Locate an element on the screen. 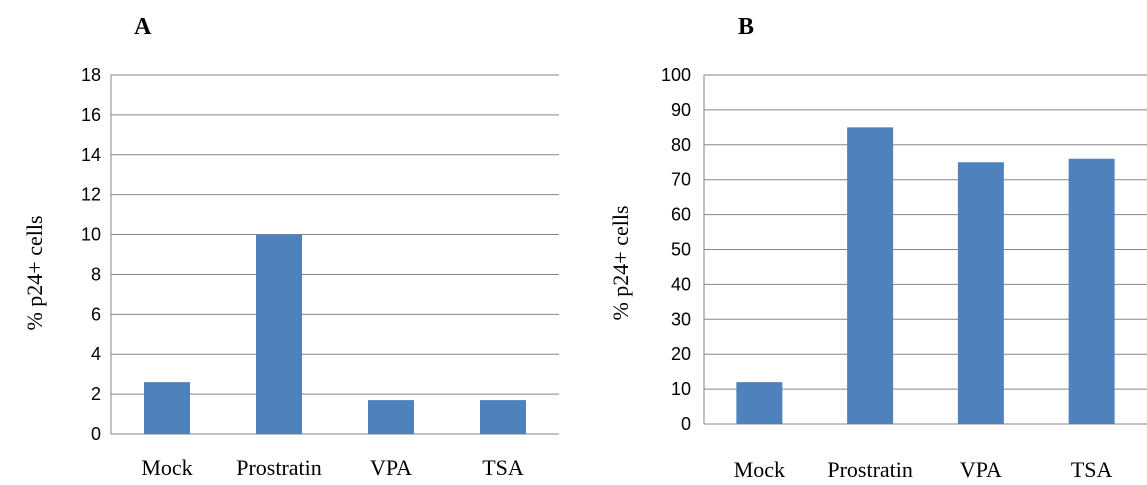  y-tick-label-b: 90 is located at coordinates (681, 110).